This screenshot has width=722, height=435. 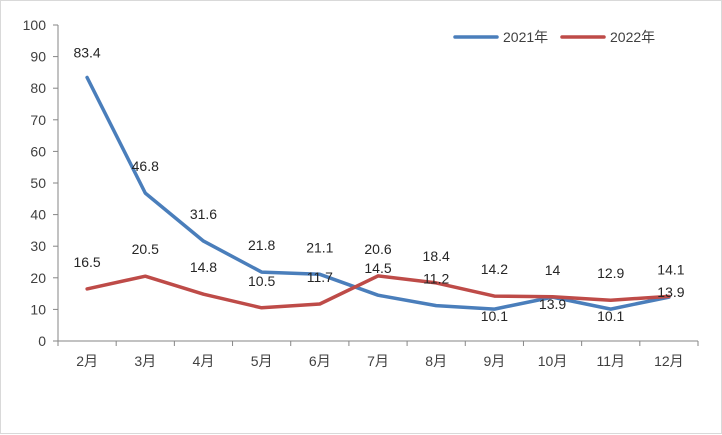 I want to click on y-tick-label: 0, so click(x=42, y=341).